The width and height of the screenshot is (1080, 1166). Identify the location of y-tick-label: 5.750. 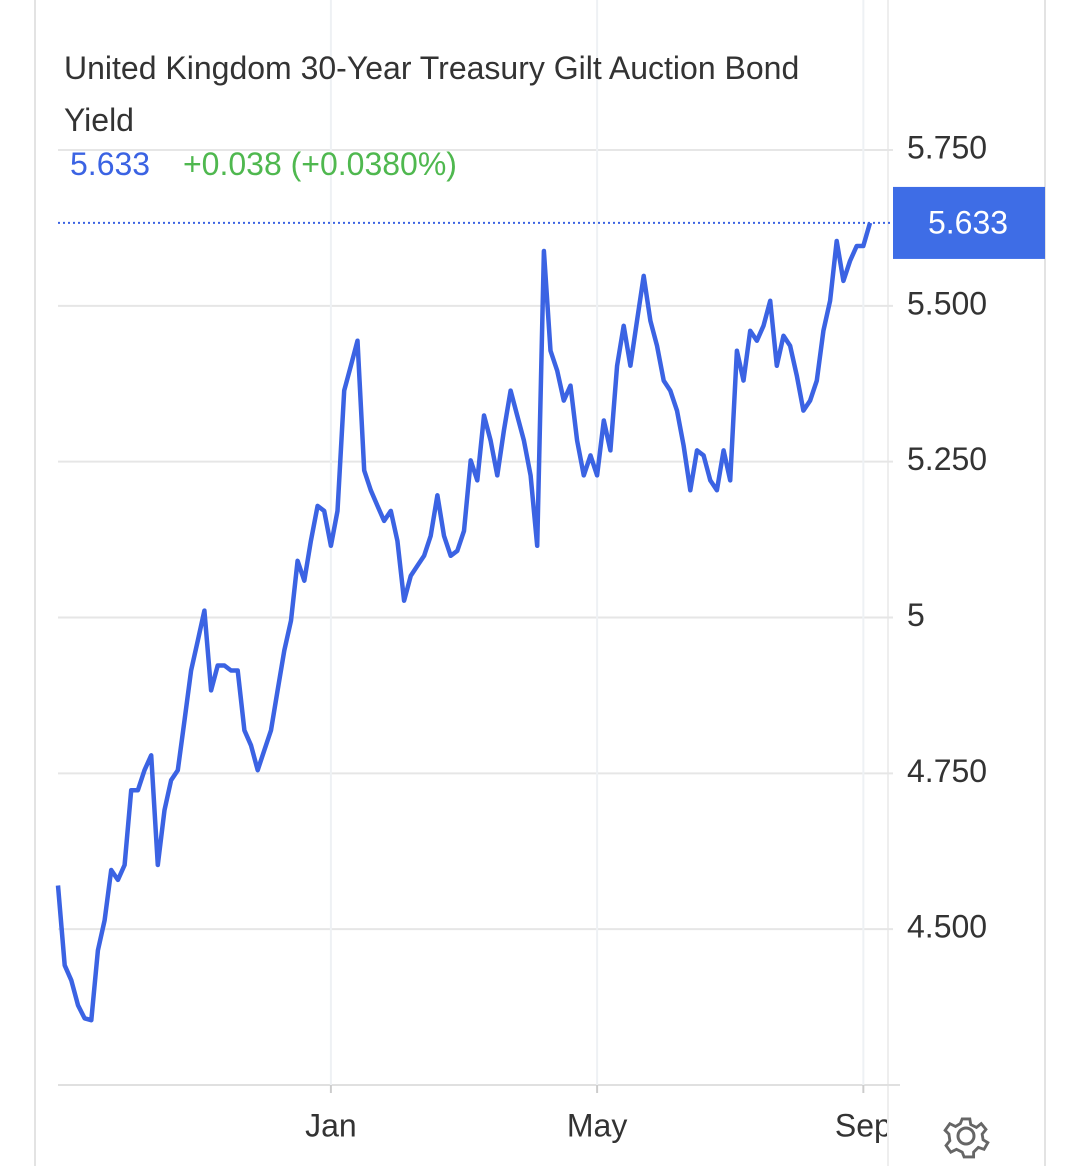
(947, 147).